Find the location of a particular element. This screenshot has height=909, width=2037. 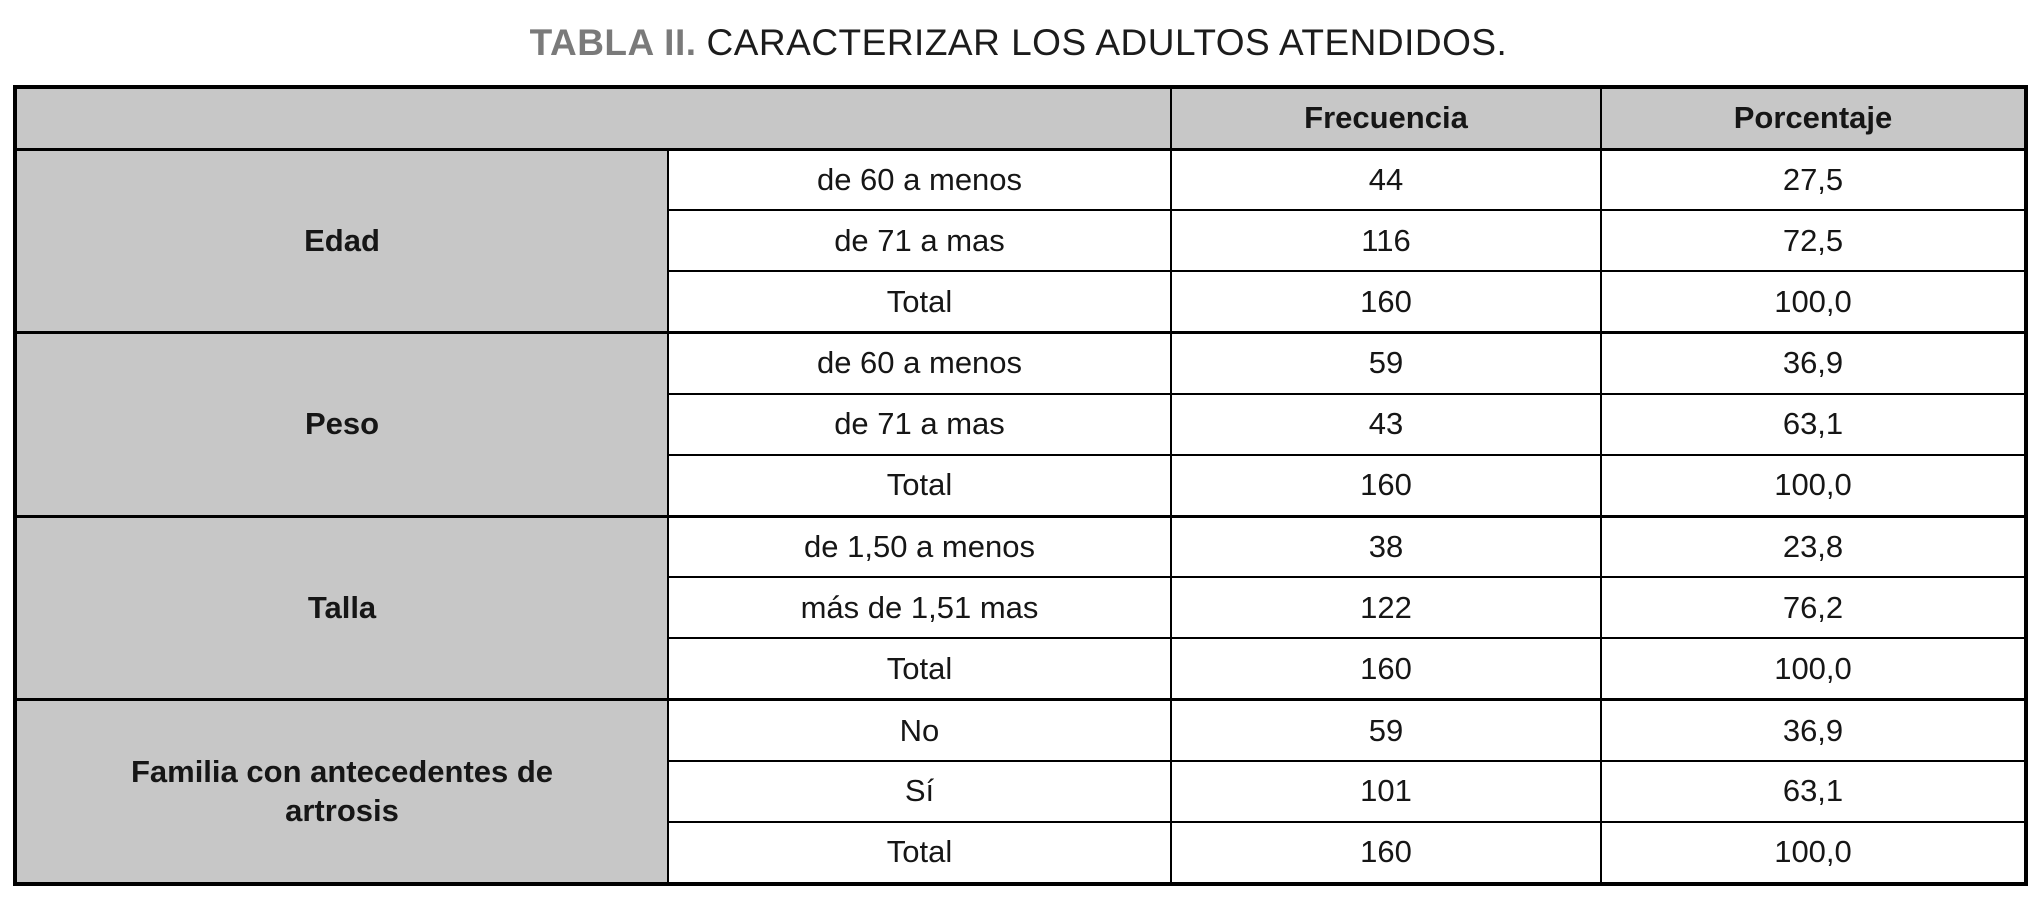

header-empty-cell is located at coordinates (593, 118).